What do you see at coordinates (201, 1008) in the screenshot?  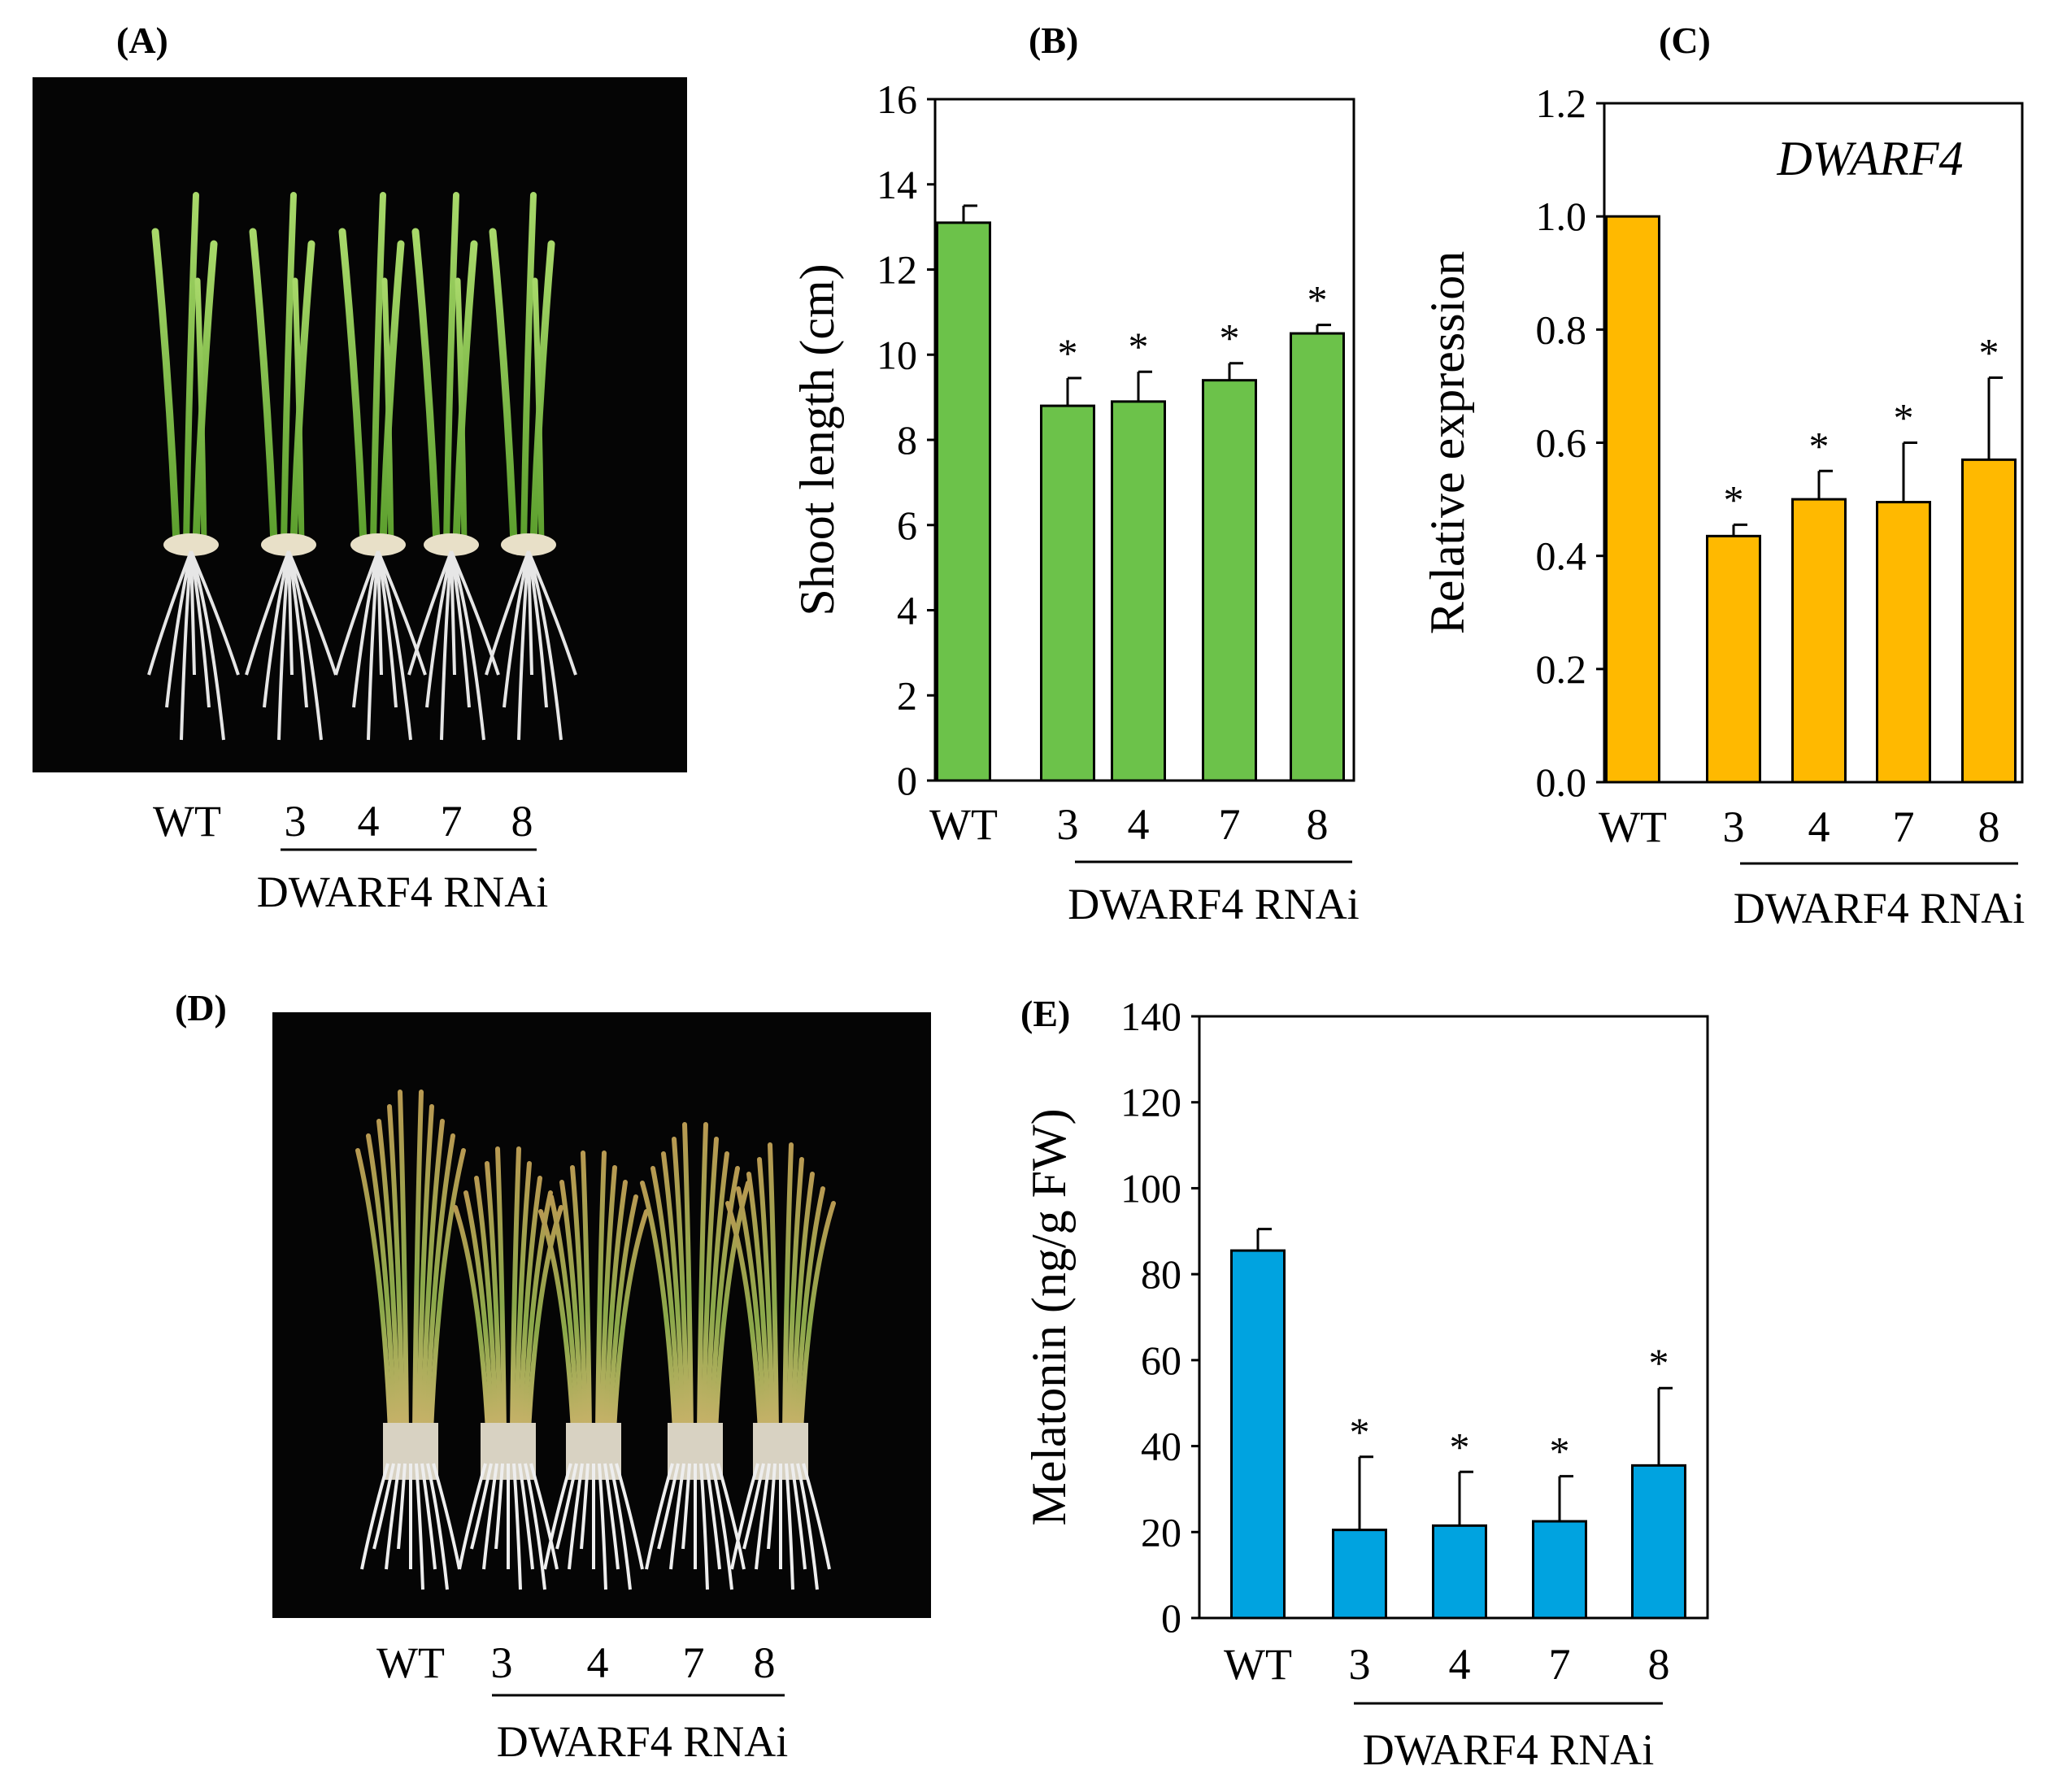 I see `panel-d-label: (D)` at bounding box center [201, 1008].